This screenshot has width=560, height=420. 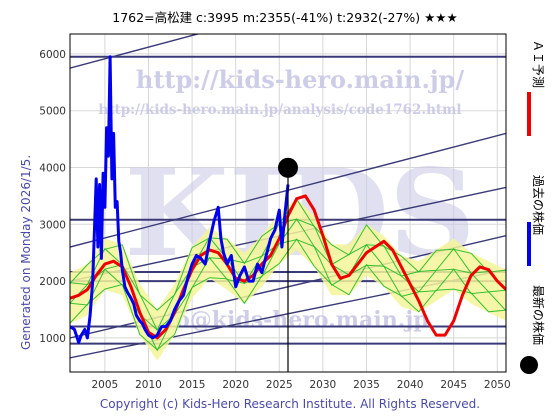 I want to click on x-tick-labels: 2005 2010 2015 2020 2025 2030 2035 2040 2045 2050, so click(x=301, y=385).